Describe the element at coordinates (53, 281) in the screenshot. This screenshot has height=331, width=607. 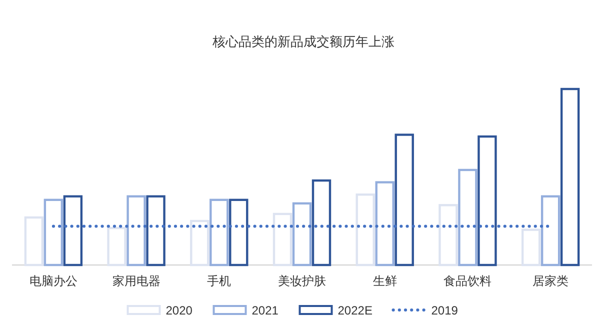
I see `x-tick-label: 电脑办公` at that location.